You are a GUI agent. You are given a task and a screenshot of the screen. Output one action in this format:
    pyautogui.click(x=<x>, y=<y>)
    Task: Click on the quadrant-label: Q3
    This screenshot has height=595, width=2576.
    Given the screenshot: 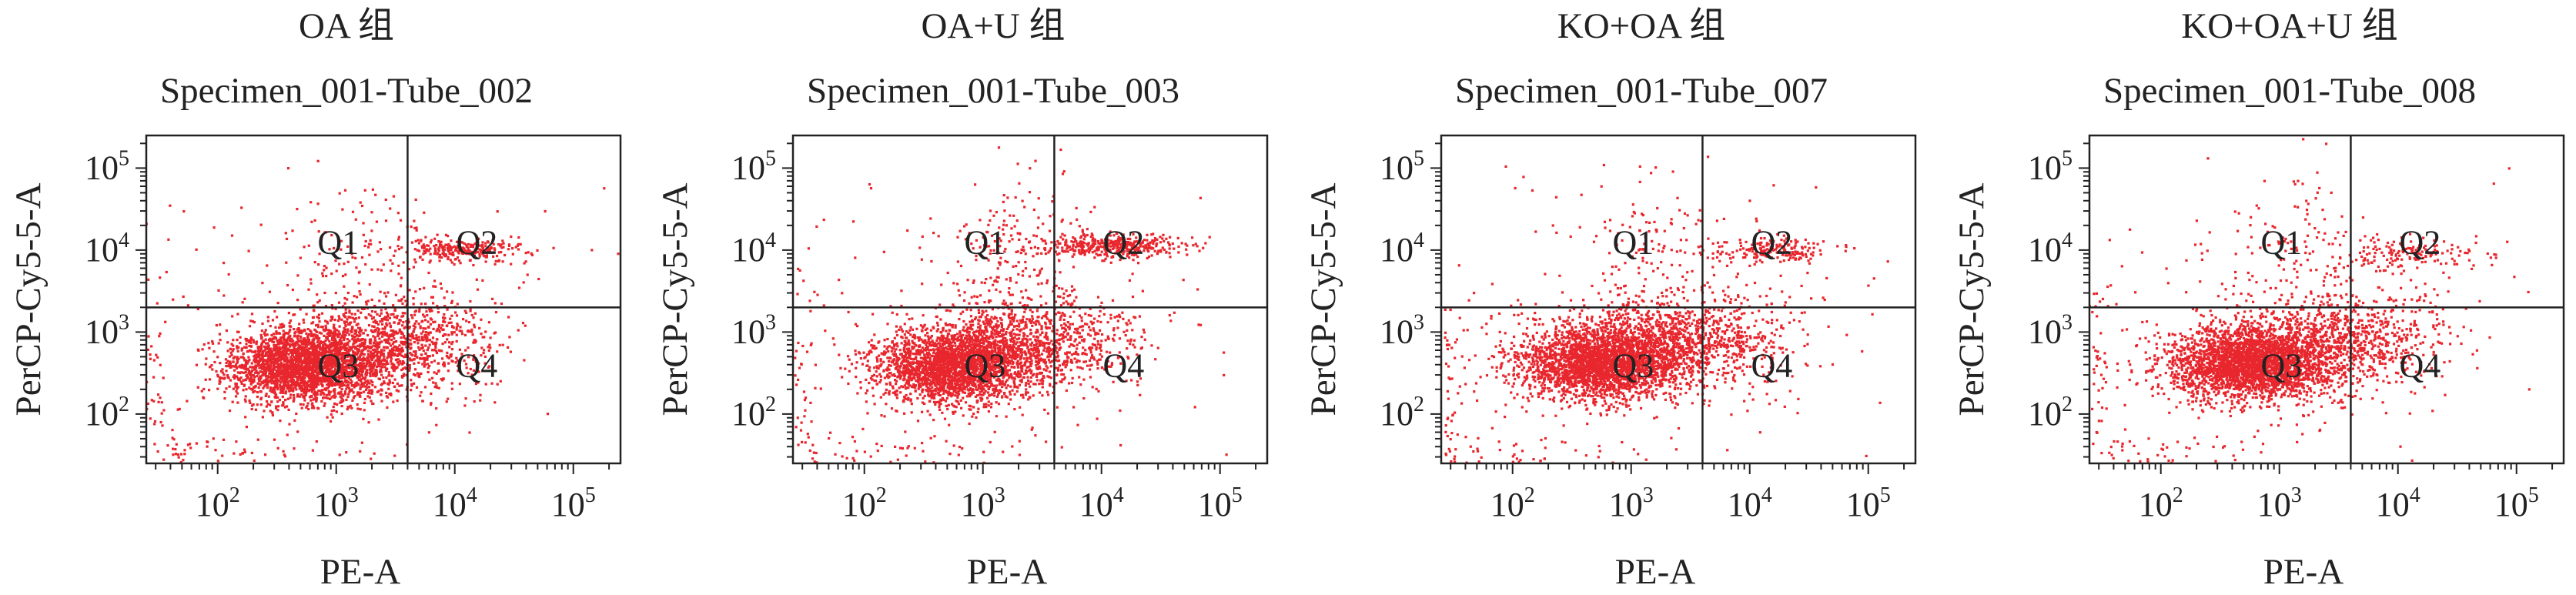 What is the action you would take?
    pyautogui.click(x=339, y=365)
    